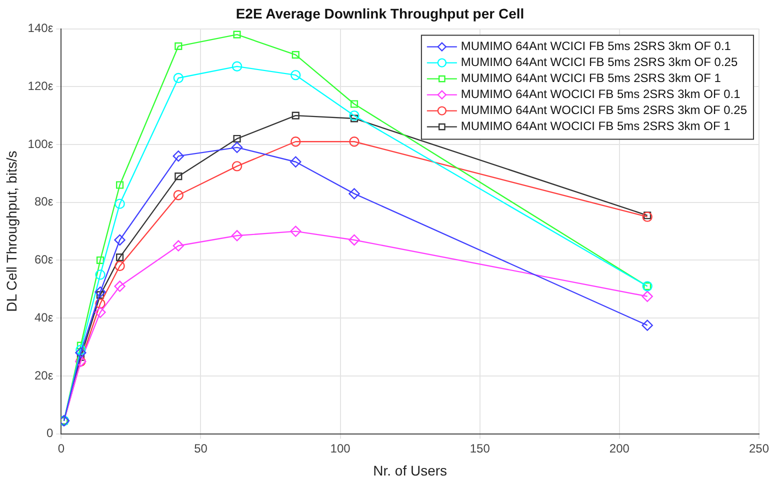  What do you see at coordinates (41, 85) in the screenshot?
I see `y-tick-label: 120ε` at bounding box center [41, 85].